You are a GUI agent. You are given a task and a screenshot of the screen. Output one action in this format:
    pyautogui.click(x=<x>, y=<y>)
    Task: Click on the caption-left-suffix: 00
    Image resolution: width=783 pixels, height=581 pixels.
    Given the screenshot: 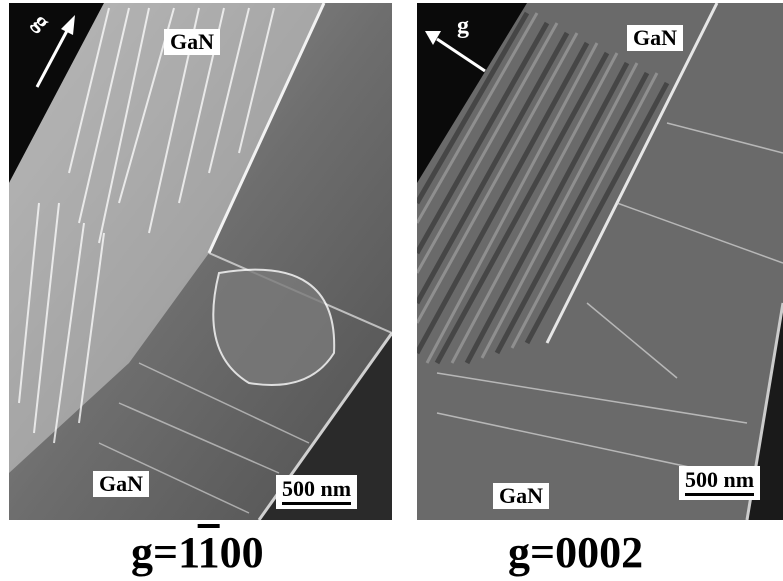 What is the action you would take?
    pyautogui.click(x=241, y=552)
    